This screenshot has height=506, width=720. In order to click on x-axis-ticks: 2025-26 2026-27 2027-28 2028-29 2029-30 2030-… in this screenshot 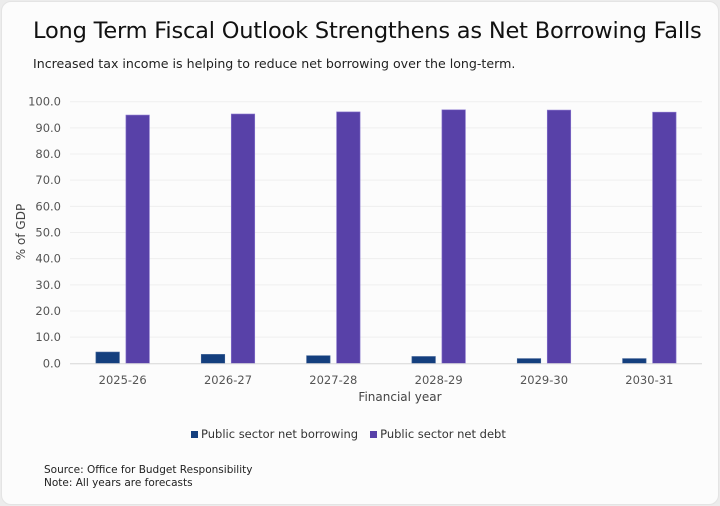, I will do `click(386, 380)`.